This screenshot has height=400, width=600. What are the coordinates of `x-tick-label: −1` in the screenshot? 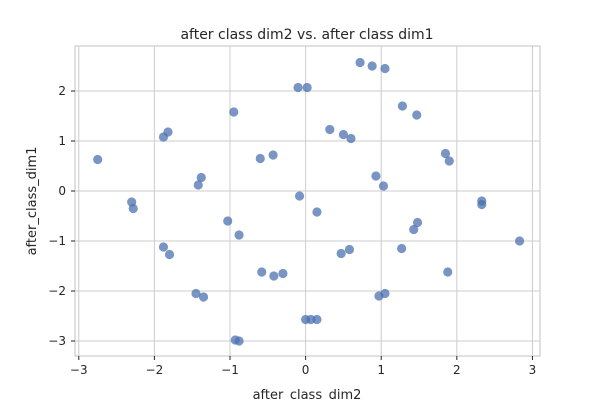 It's located at (230, 370).